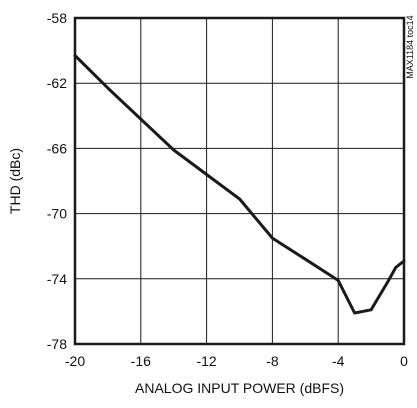 The height and width of the screenshot is (408, 417). I want to click on y-tick-label: -66, so click(57, 148).